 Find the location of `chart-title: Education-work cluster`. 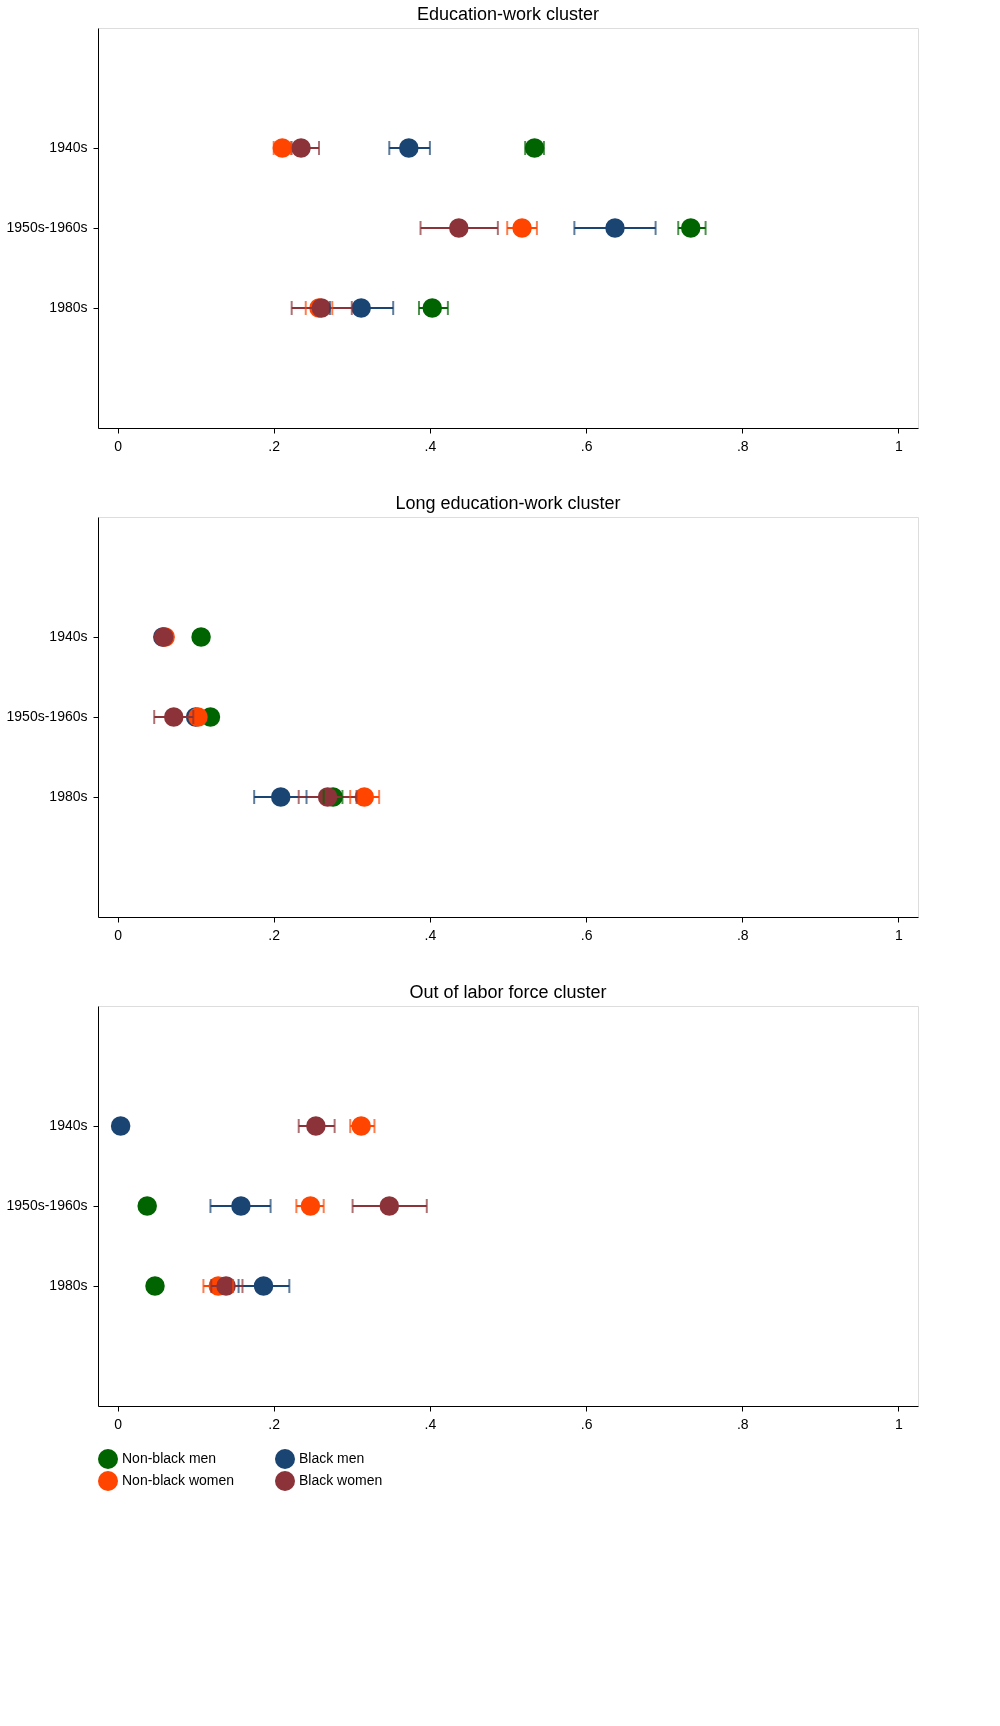

chart-title: Education-work cluster is located at coordinates (508, 14).